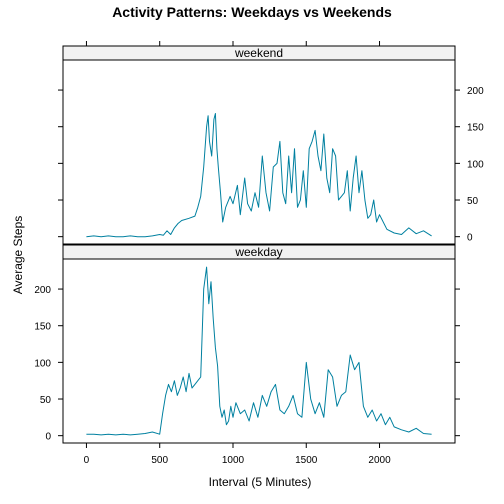  What do you see at coordinates (233, 460) in the screenshot?
I see `x-tick-label-1000: 1000` at bounding box center [233, 460].